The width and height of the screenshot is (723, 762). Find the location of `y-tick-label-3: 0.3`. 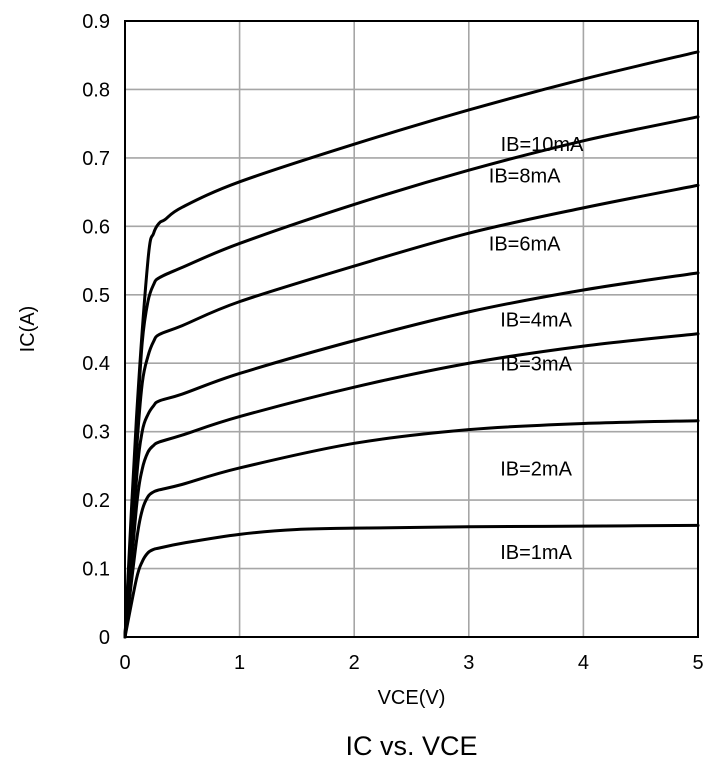

y-tick-label-3: 0.3 is located at coordinates (96, 433).